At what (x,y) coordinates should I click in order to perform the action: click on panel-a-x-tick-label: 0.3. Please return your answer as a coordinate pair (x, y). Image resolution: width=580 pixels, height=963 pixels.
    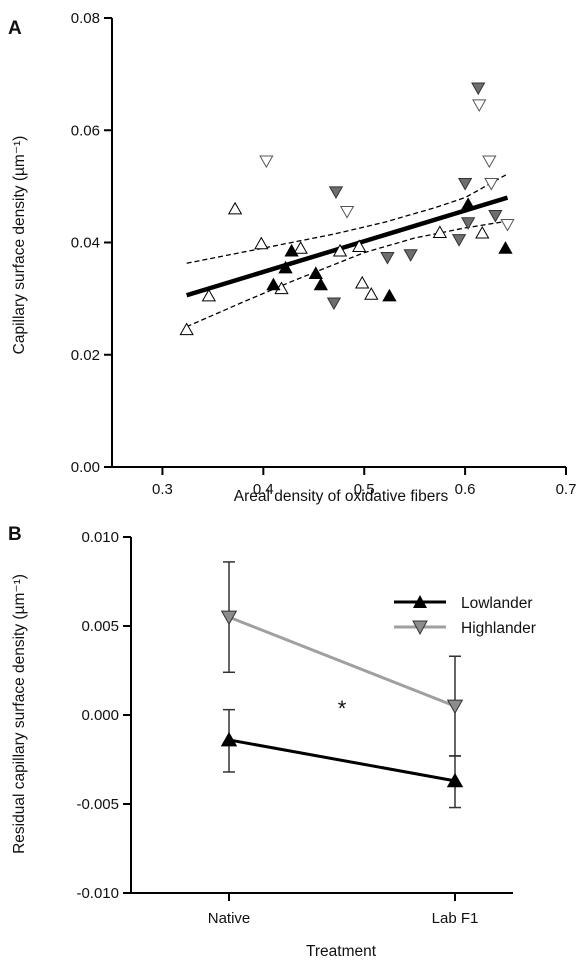
    Looking at the image, I should click on (162, 489).